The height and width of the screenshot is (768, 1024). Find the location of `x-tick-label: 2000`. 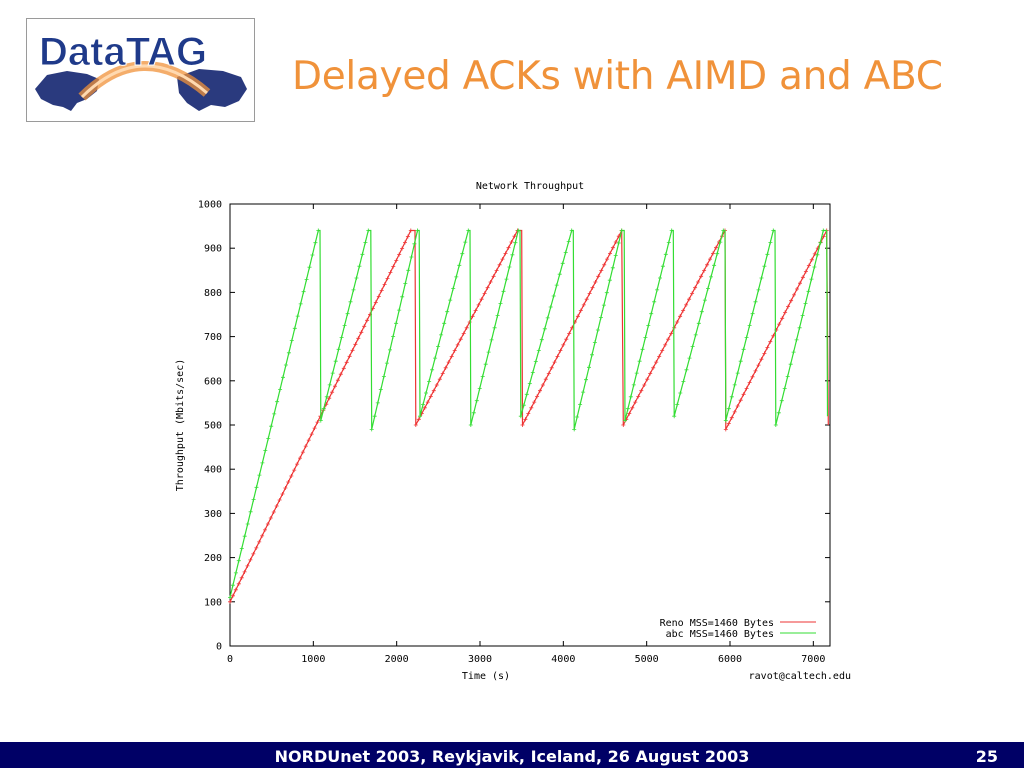

x-tick-label: 2000 is located at coordinates (397, 659).